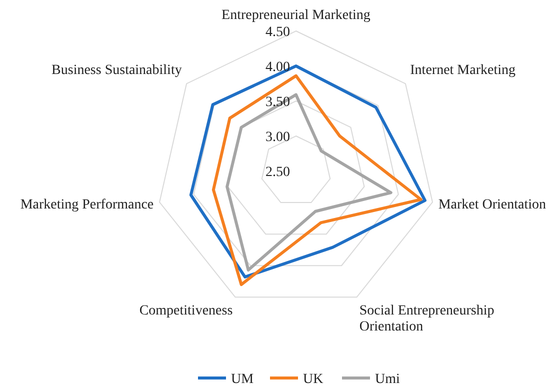  Describe the element at coordinates (278, 67) in the screenshot. I see `y-tick-label: 4.00` at that location.